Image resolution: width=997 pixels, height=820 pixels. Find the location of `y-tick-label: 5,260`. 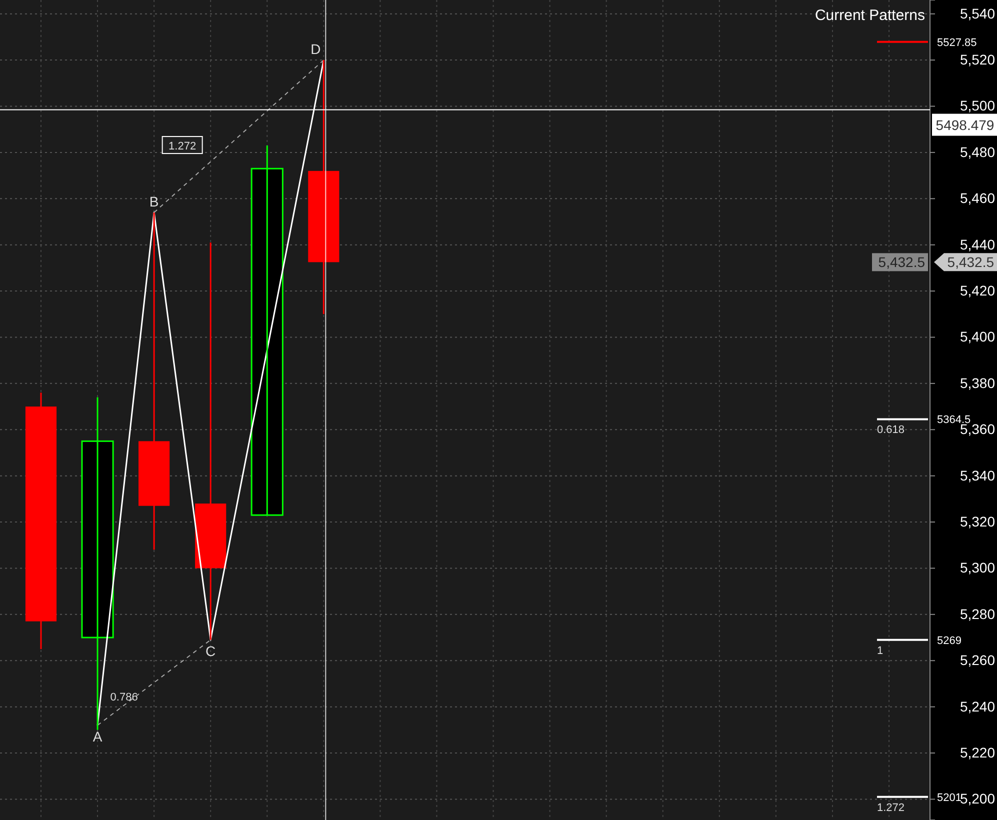

y-tick-label: 5,260 is located at coordinates (978, 660).